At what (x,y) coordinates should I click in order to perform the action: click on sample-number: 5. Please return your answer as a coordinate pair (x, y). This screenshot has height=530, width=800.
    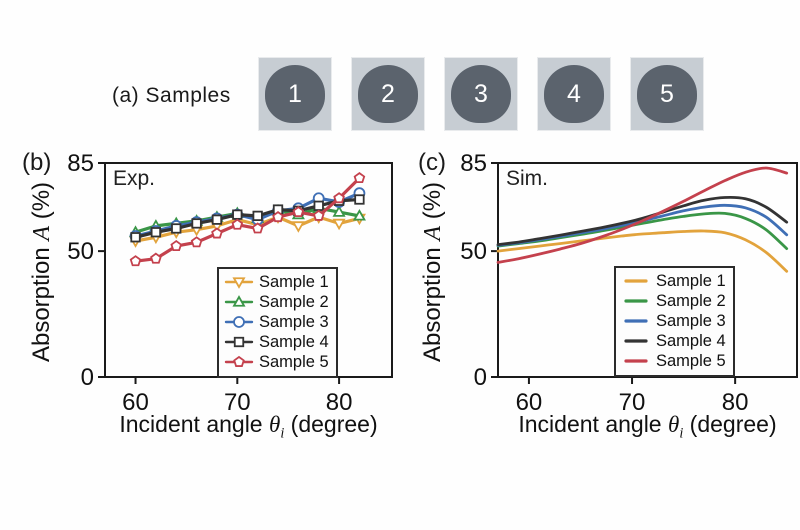
    Looking at the image, I should click on (667, 93).